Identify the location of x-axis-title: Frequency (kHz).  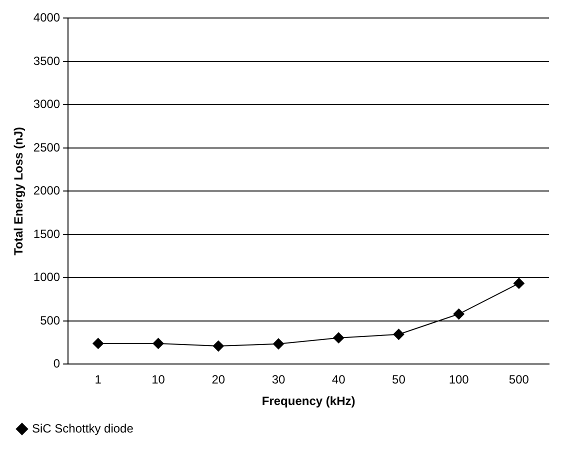
(309, 401).